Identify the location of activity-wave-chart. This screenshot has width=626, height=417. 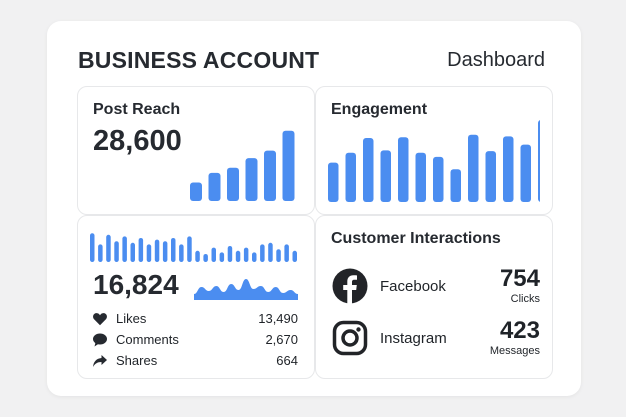
(246, 289).